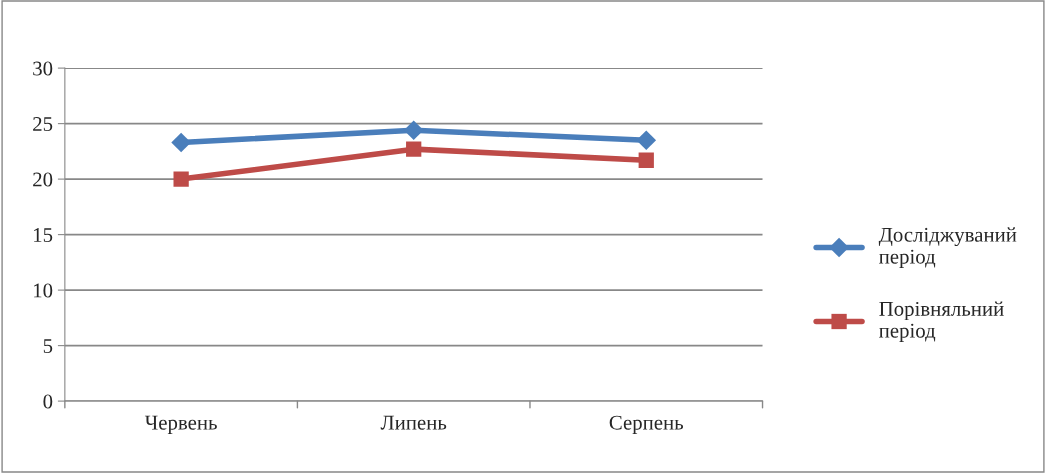 This screenshot has width=1046, height=473. I want to click on y-tick-label: 15, so click(43, 235).